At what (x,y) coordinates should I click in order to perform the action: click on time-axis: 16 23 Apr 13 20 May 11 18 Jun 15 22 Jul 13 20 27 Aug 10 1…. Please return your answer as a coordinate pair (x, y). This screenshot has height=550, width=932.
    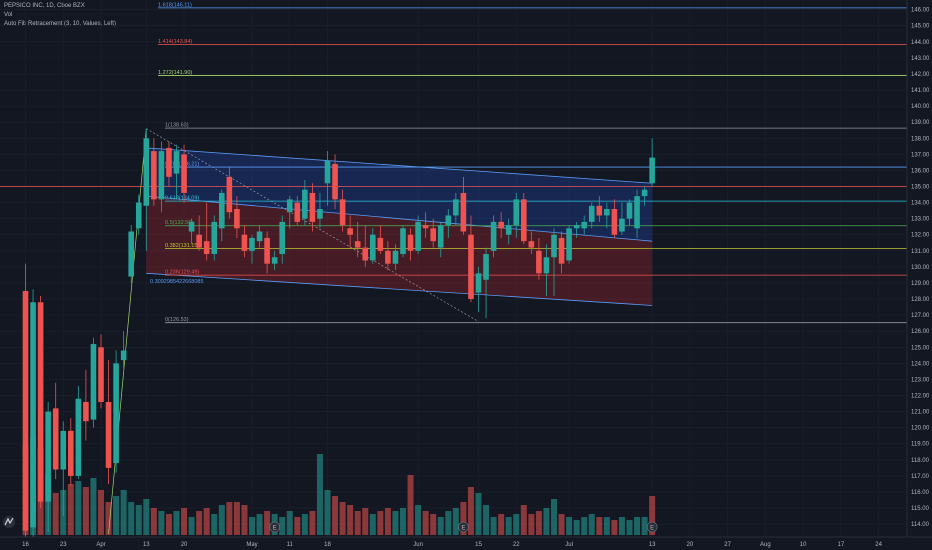
    Looking at the image, I should click on (466, 543).